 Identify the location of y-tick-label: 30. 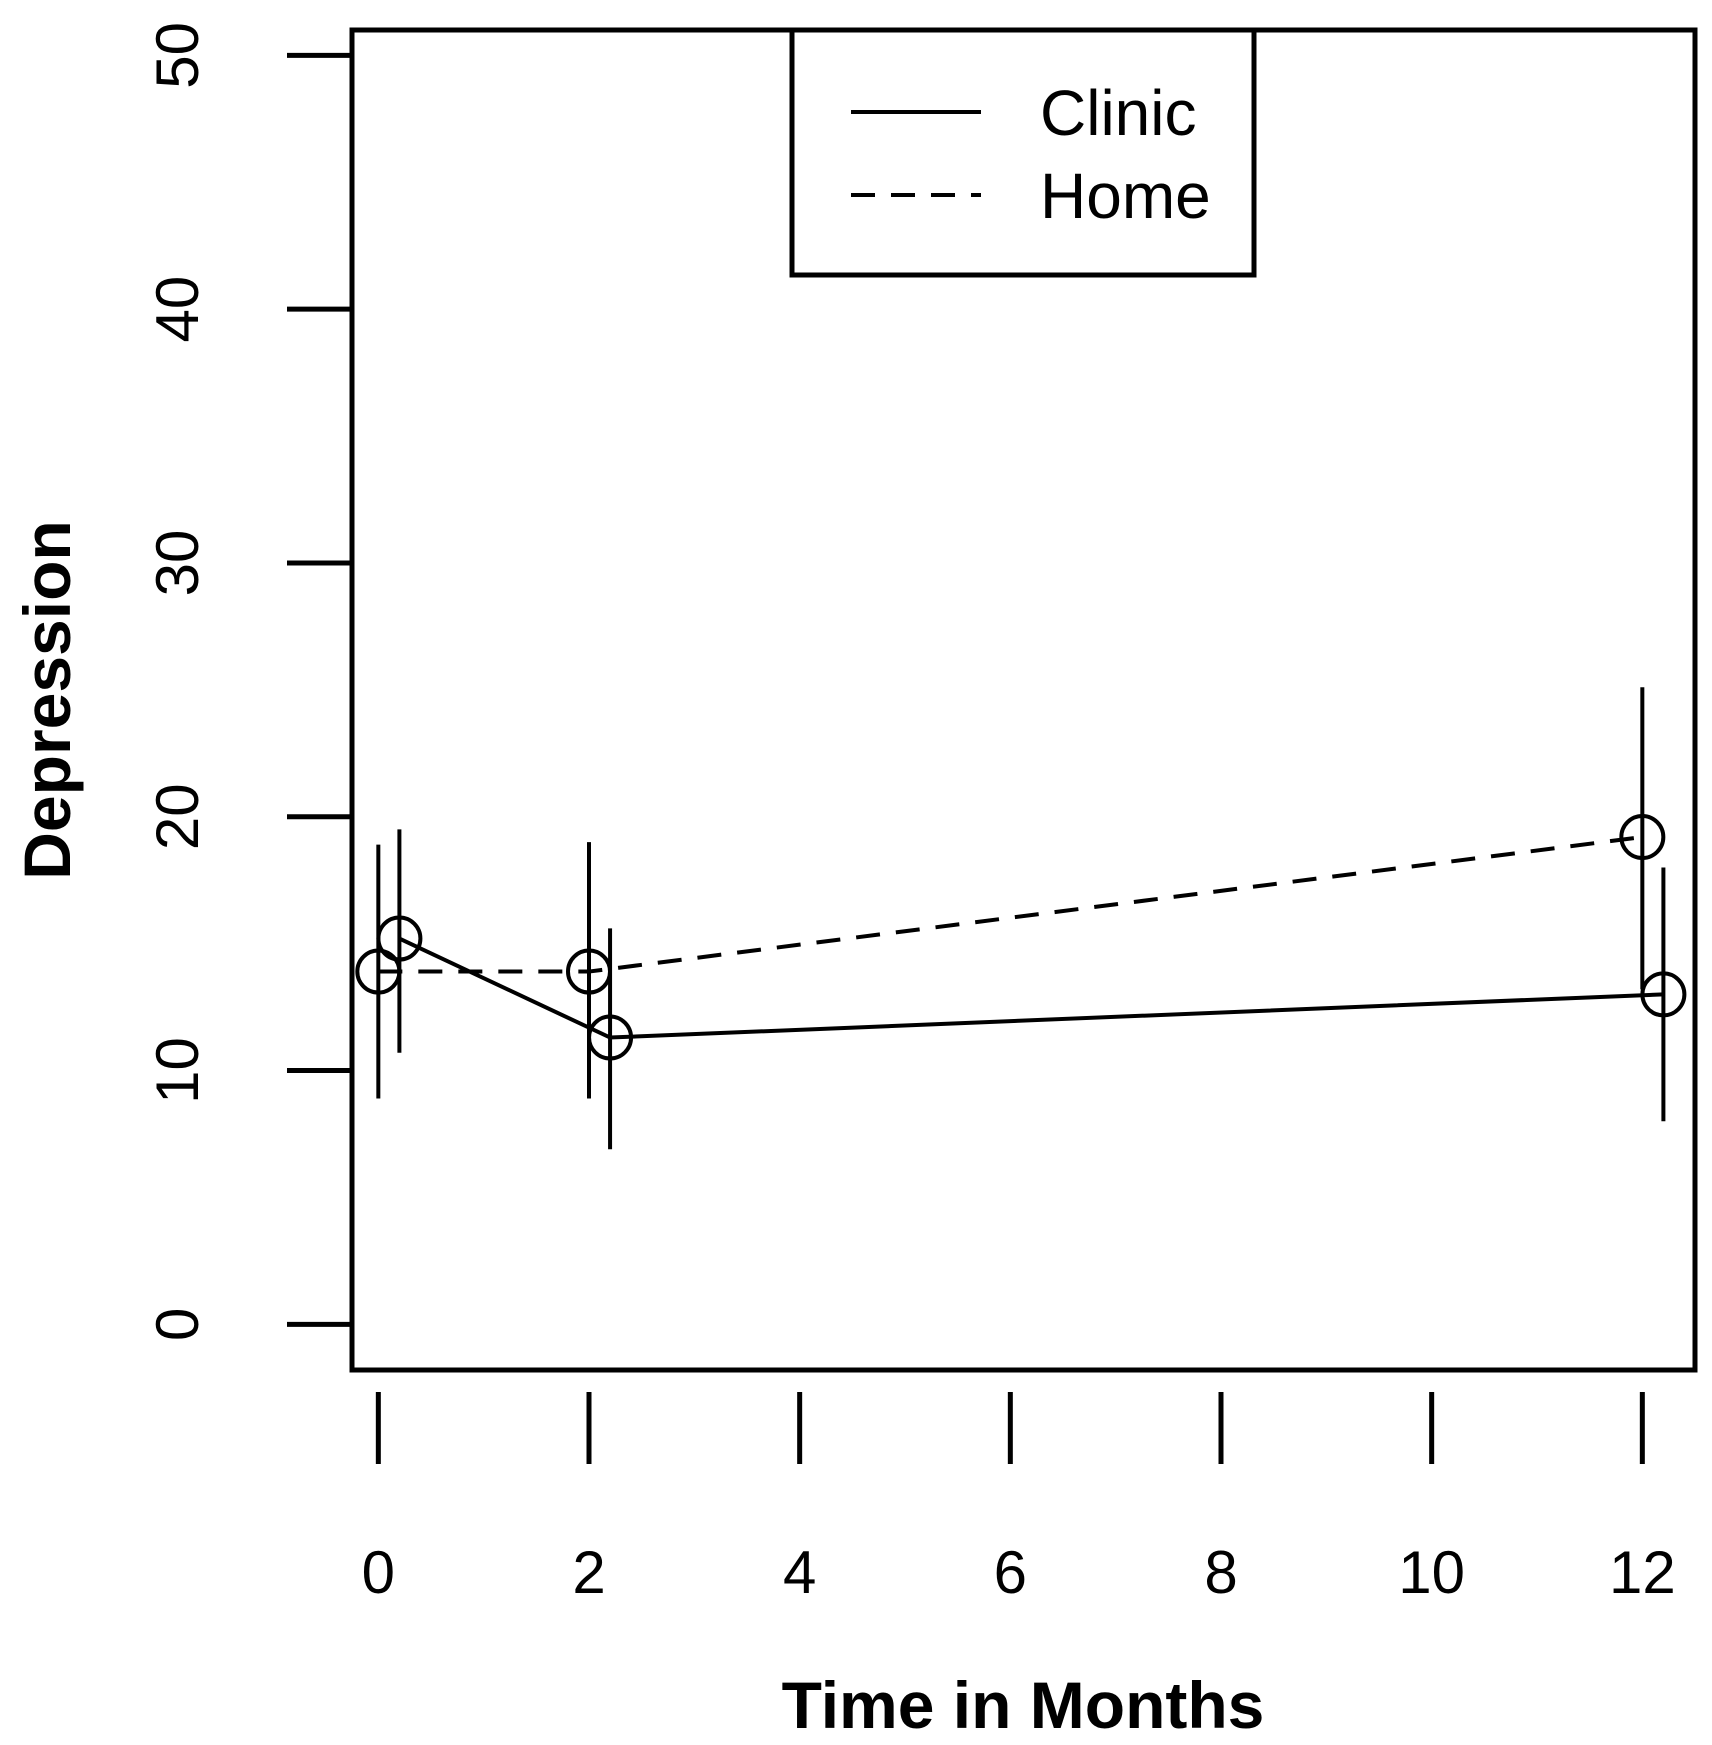
(177, 563).